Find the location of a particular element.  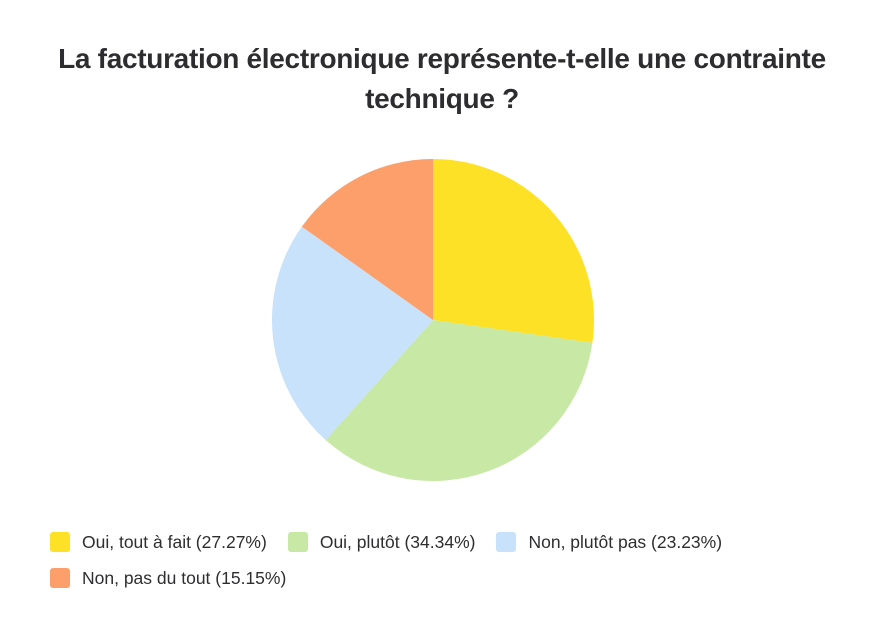

legend-item-non-pas-du-tout: Non, pas du tout (15.15%) is located at coordinates (168, 578).